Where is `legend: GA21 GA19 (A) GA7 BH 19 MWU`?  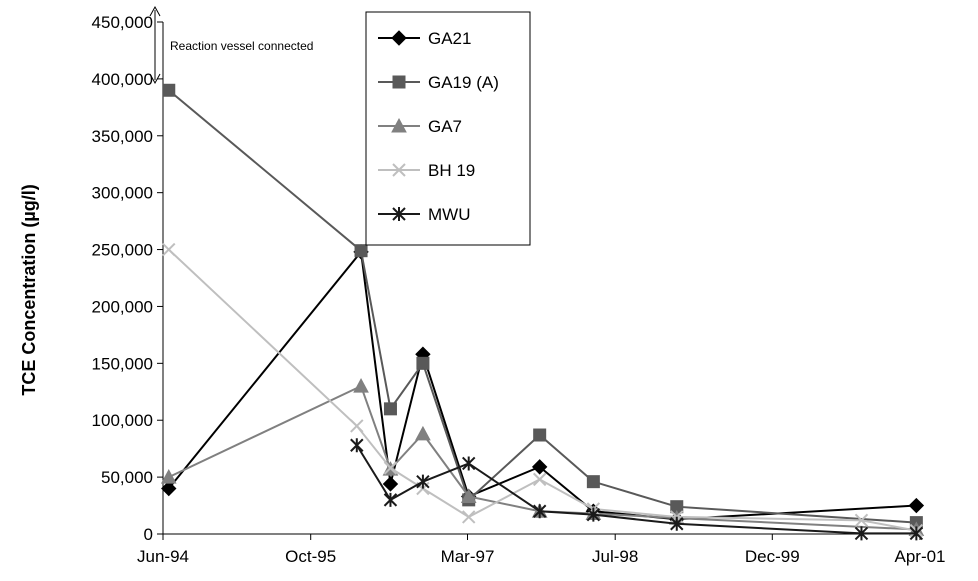
legend: GA21 GA19 (A) GA7 BH 19 MWU is located at coordinates (448, 128).